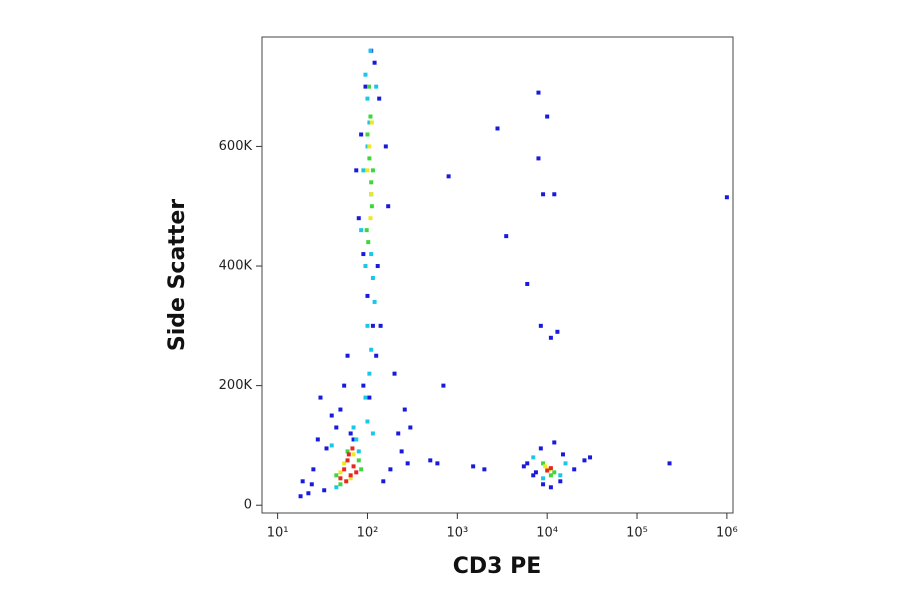  I want to click on y-tick-label: 200K, so click(236, 385).